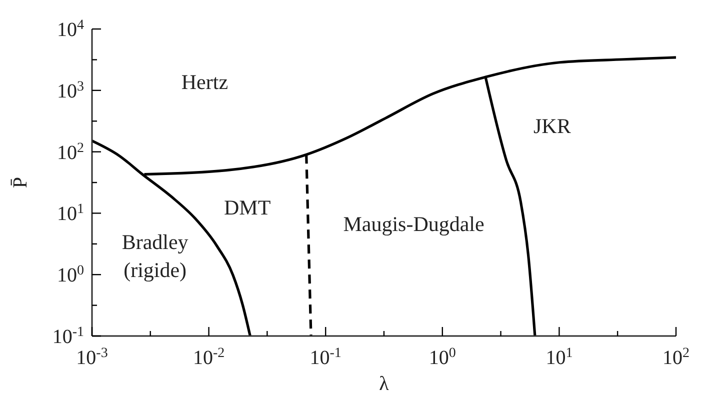 The width and height of the screenshot is (710, 408). Describe the element at coordinates (70, 90) in the screenshot. I see `y-tick-label: 10$^{3}$` at that location.